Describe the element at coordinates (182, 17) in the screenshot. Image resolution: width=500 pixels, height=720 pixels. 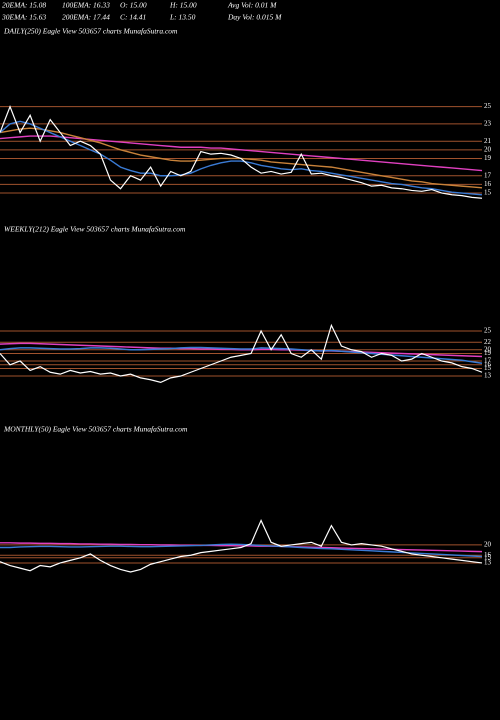
I see `header-stat: L: 13.50` at that location.